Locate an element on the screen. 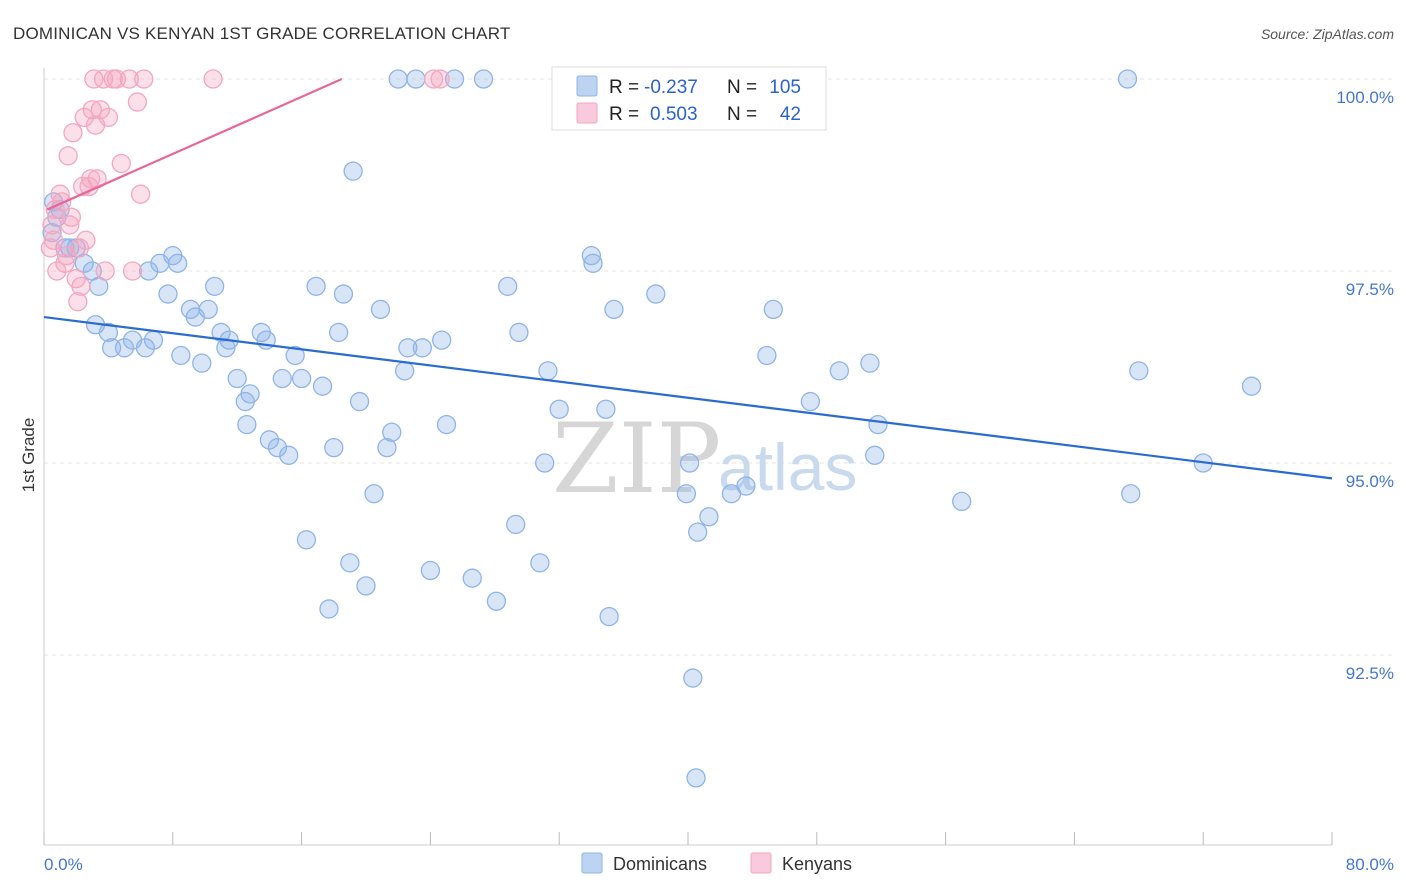  legend-swatch-kenyans is located at coordinates (587, 113).